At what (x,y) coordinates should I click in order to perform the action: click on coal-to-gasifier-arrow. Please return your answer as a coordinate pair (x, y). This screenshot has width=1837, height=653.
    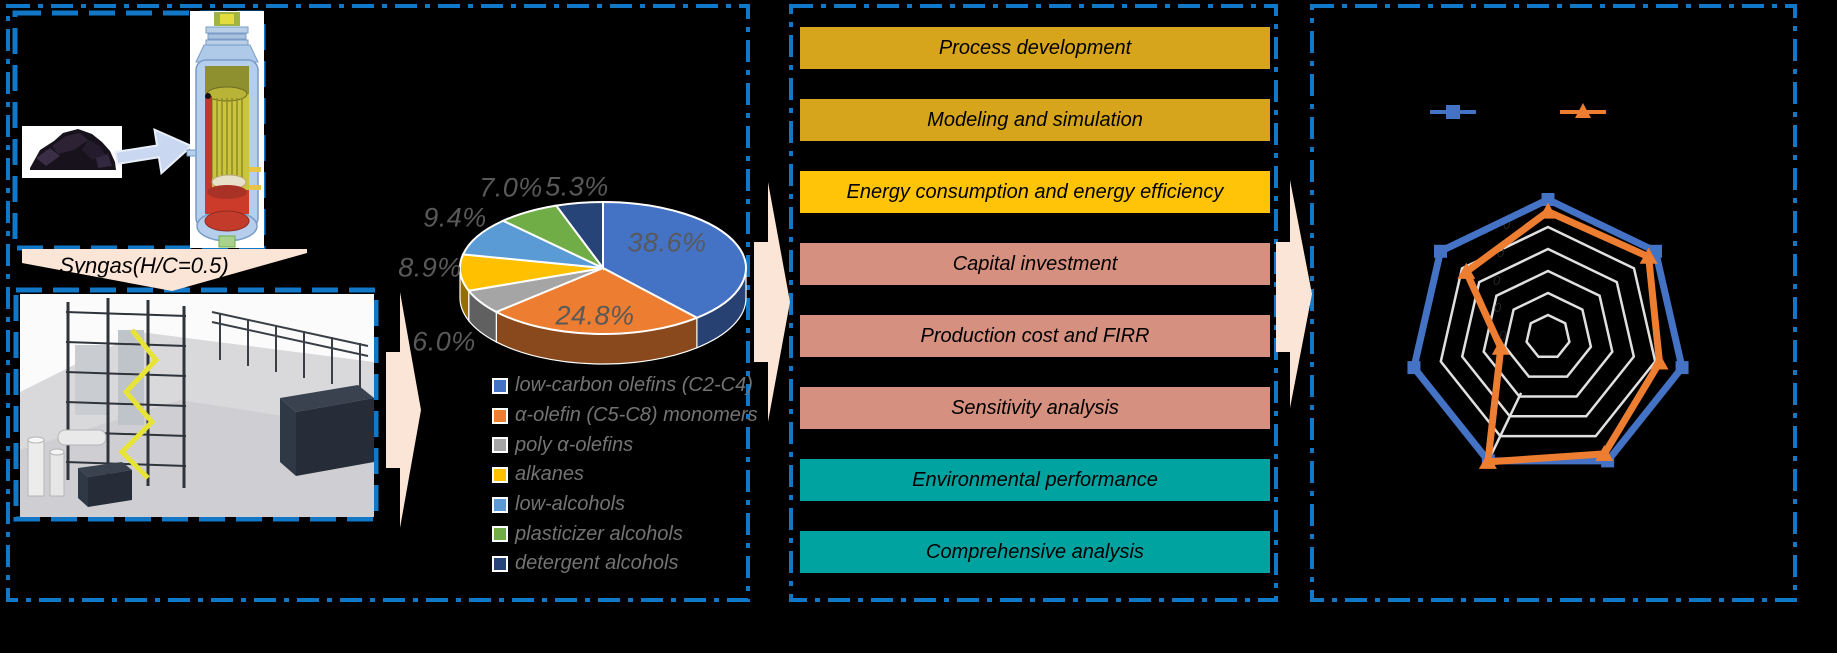
    Looking at the image, I should click on (154, 151).